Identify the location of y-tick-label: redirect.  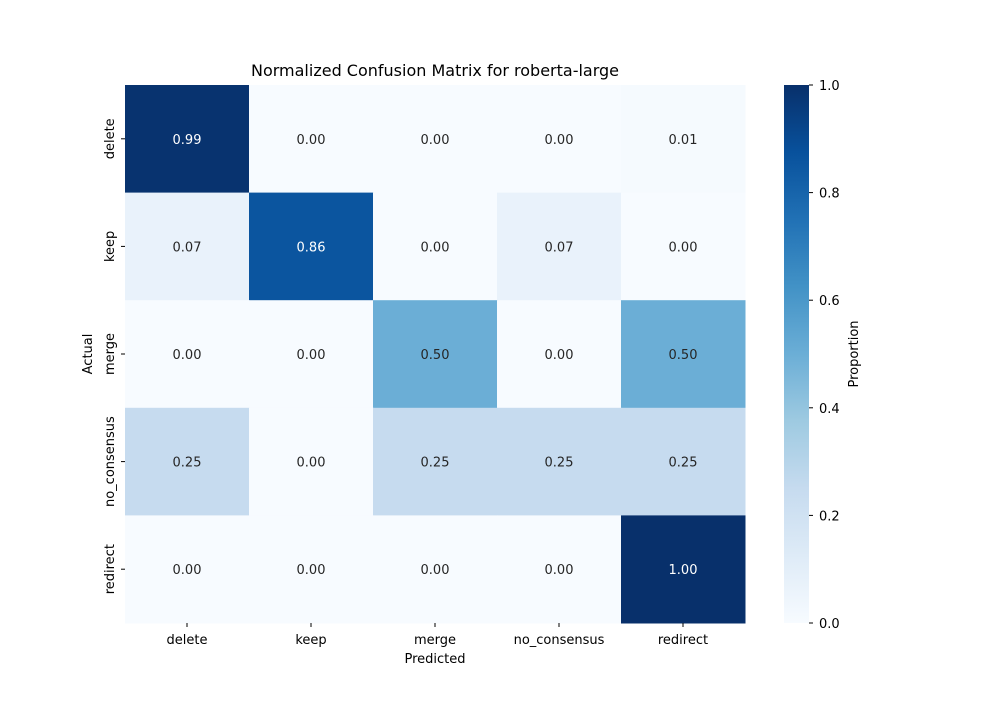
(110, 569).